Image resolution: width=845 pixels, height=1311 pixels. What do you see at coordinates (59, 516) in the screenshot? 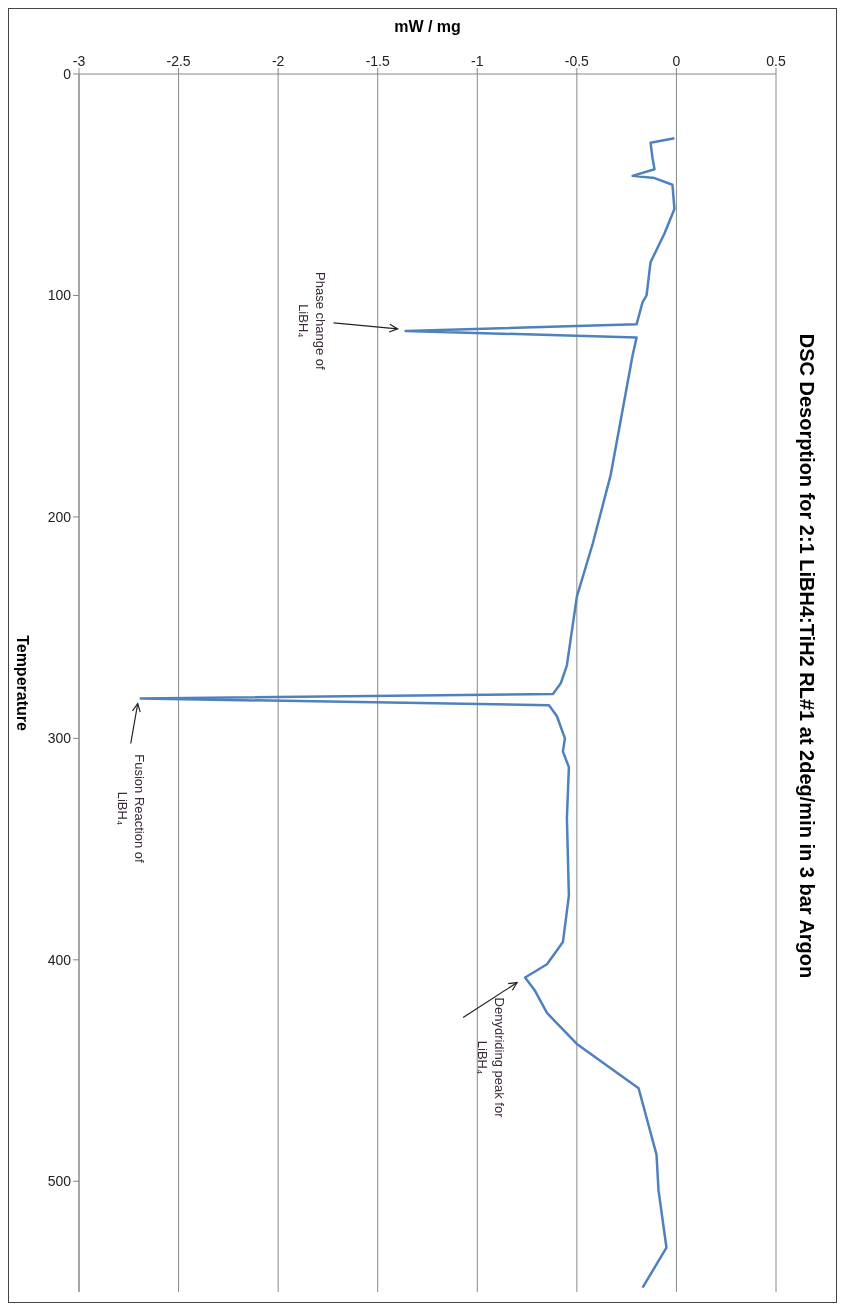
I see `y-tick-label: 200` at bounding box center [59, 516].